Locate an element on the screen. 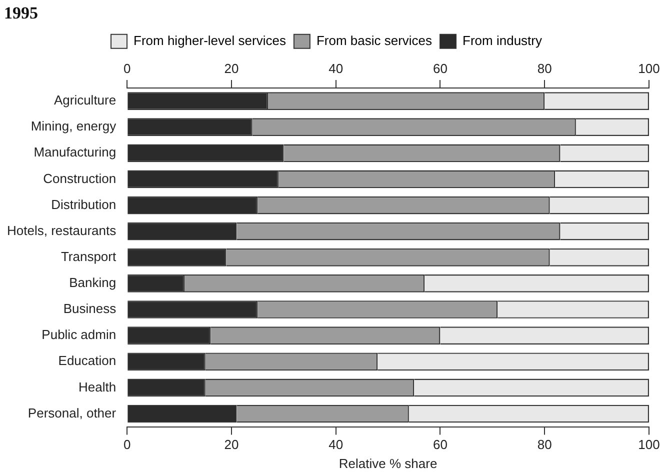  x2-tick-label: 40 is located at coordinates (336, 444).